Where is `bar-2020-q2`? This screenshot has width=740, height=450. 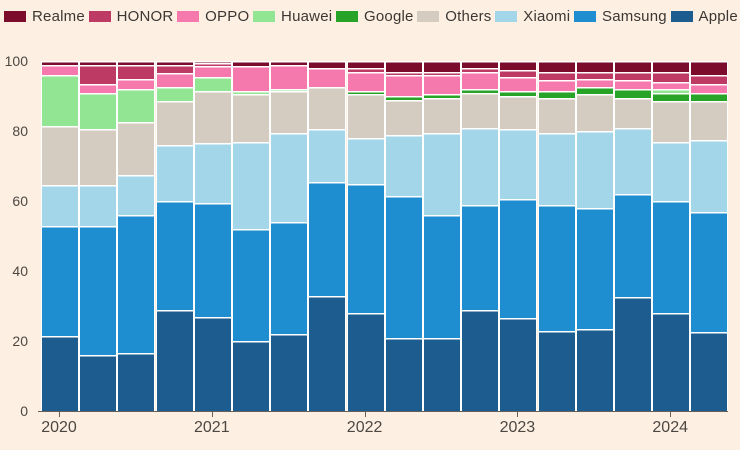
bar-2020-q2 is located at coordinates (98, 236).